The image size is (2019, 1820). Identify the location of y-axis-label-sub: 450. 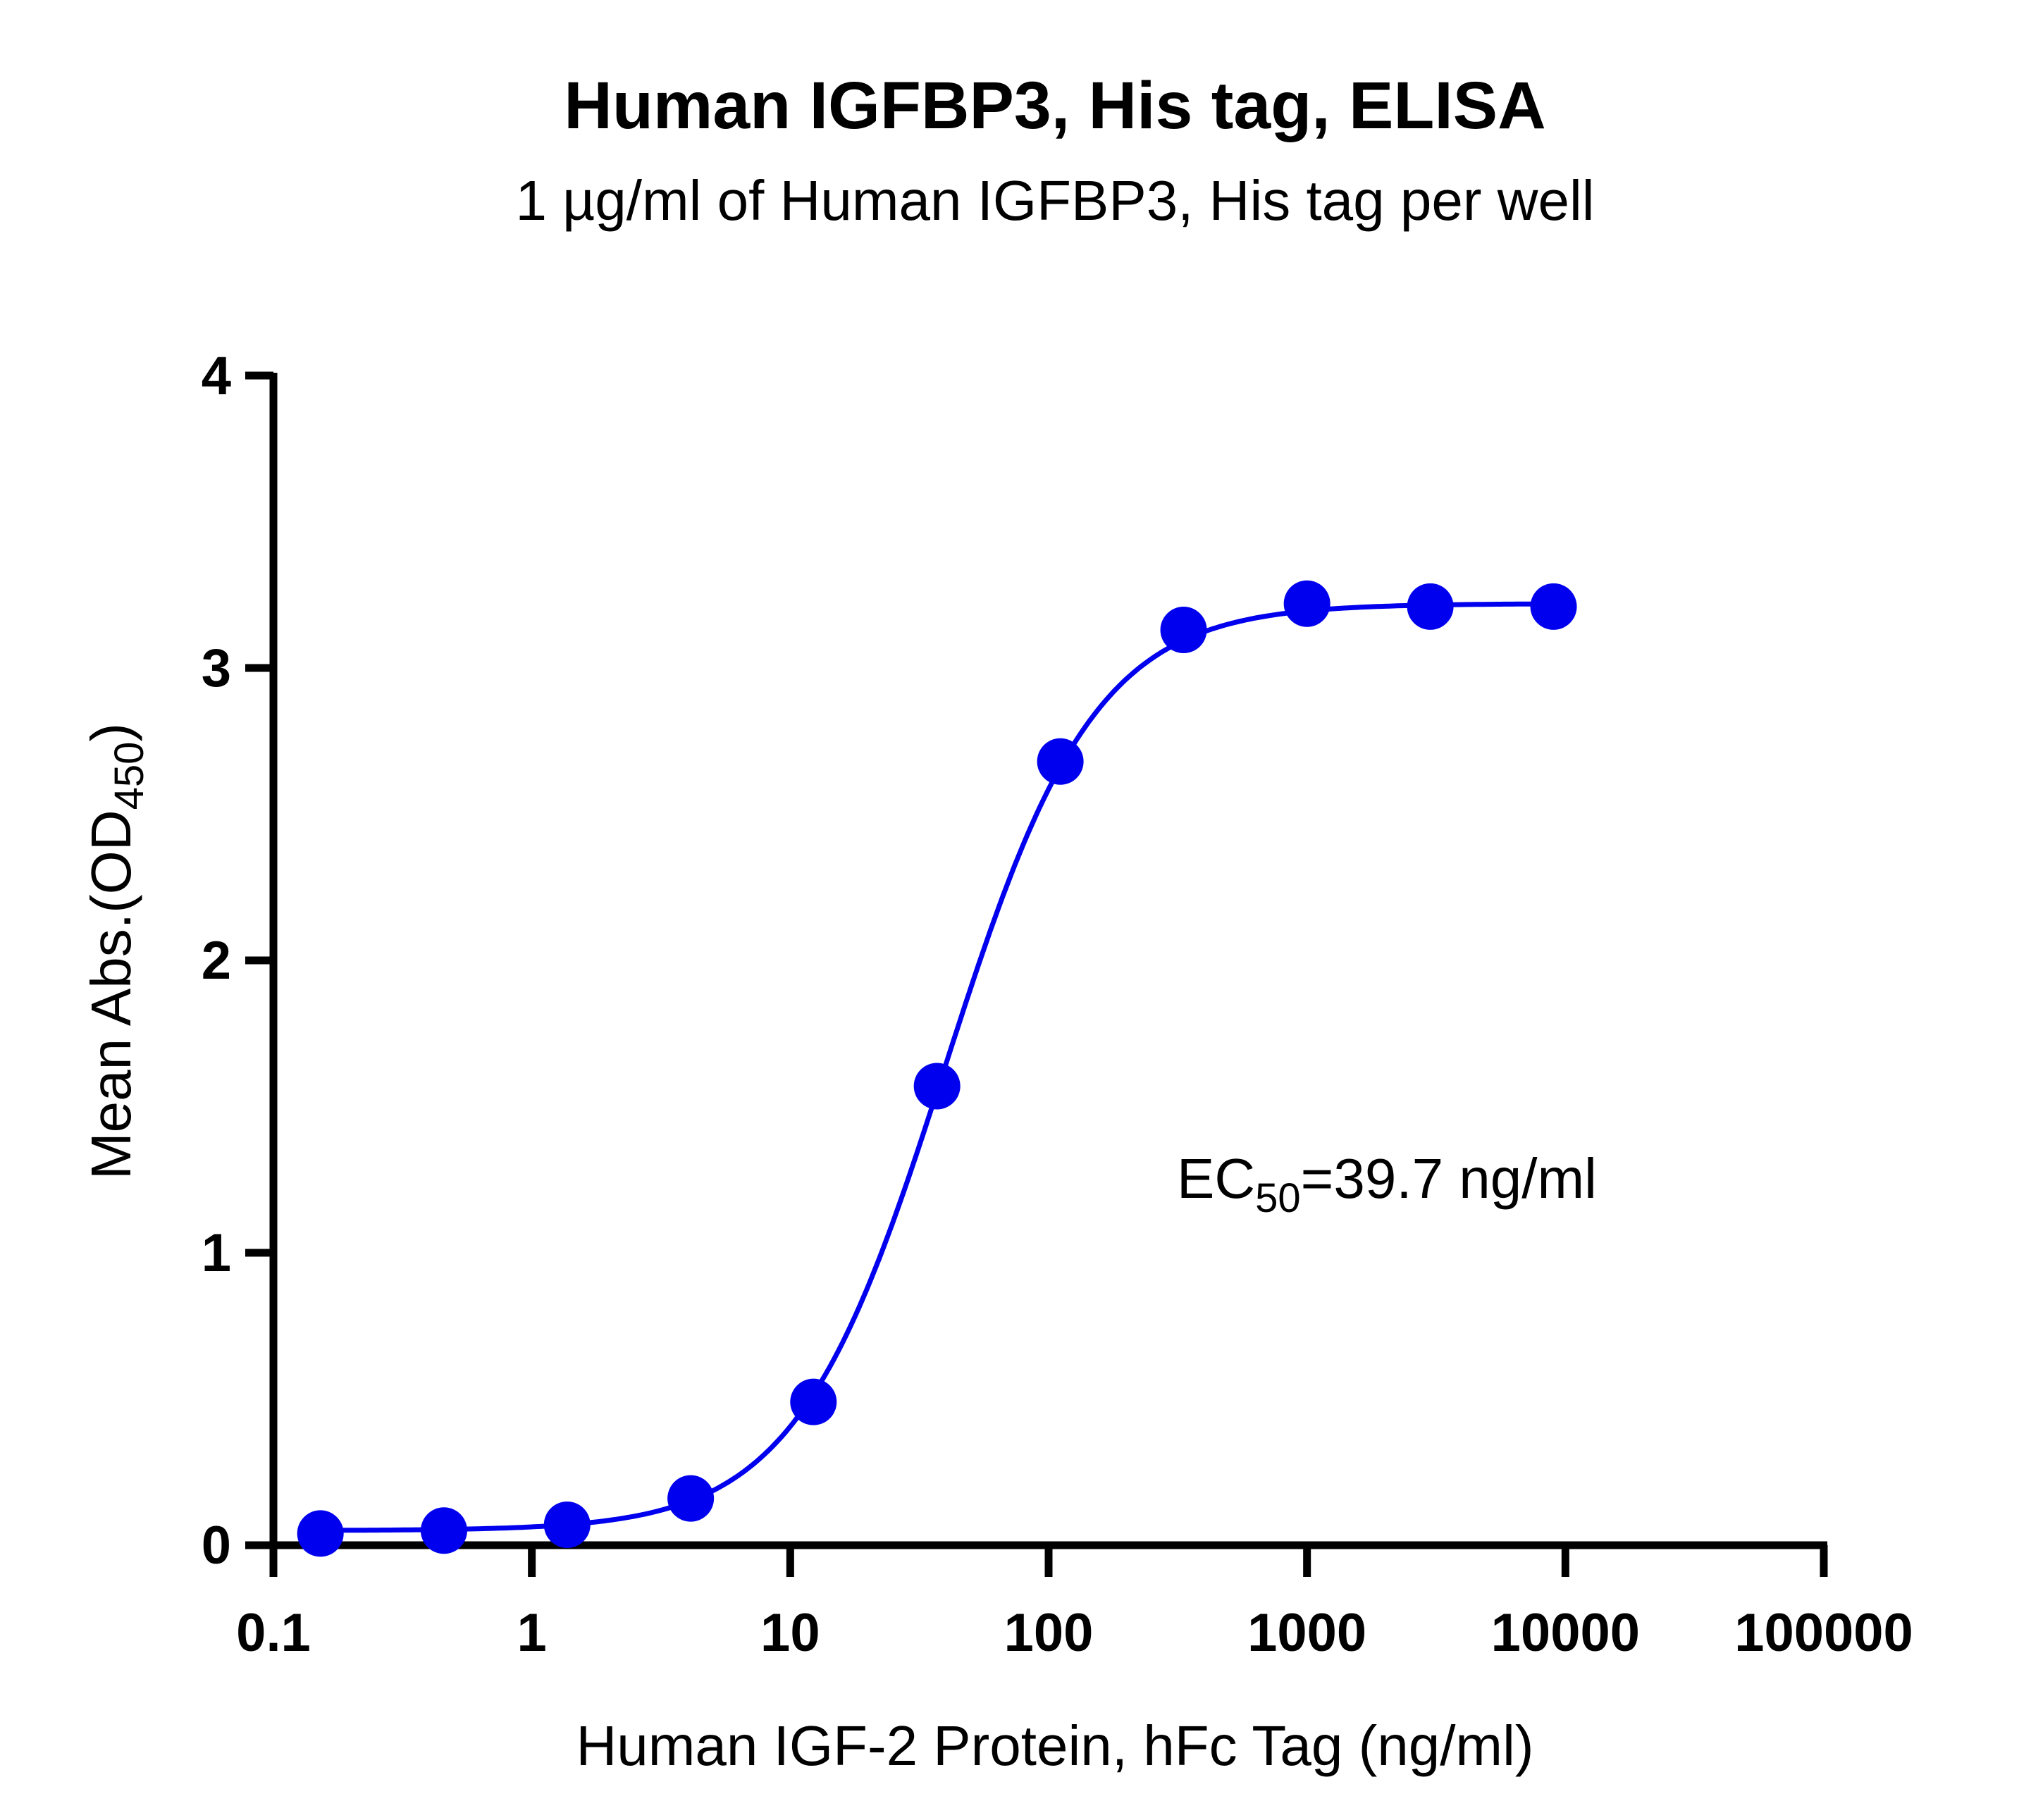
(129, 776).